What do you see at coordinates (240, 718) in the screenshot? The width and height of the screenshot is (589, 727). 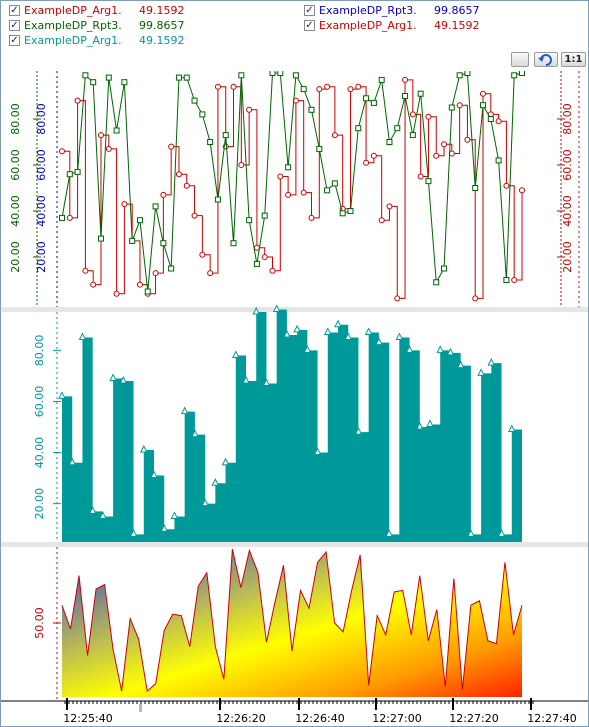 I see `time-axis-tick-label: 12:26:20` at bounding box center [240, 718].